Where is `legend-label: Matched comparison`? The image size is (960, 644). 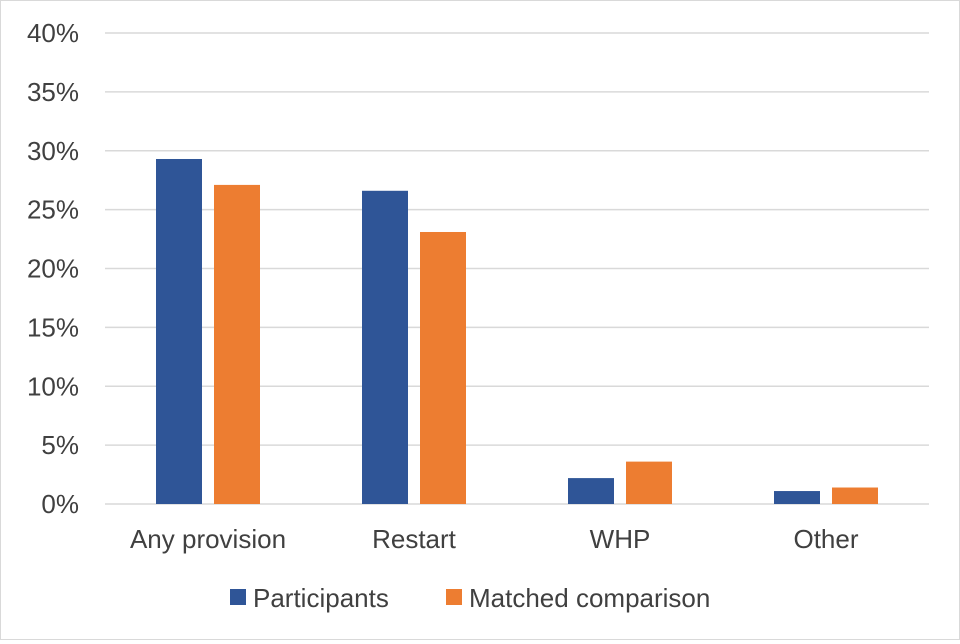
legend-label: Matched comparison is located at coordinates (589, 598).